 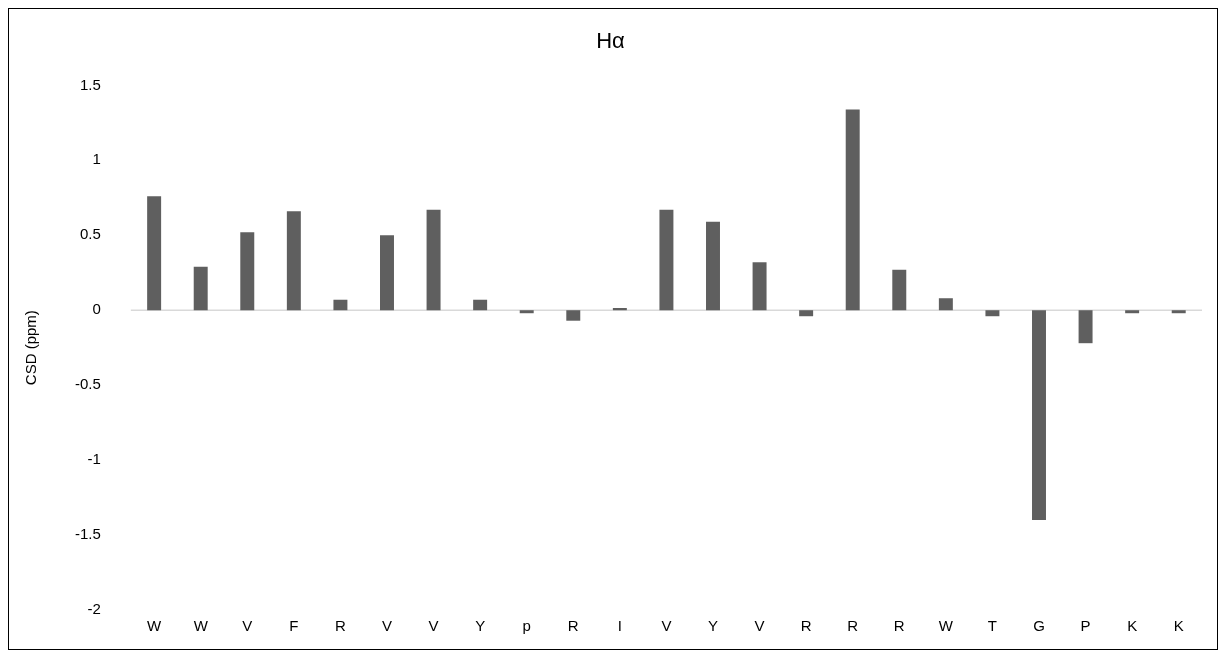 I want to click on x-tick-label: p, so click(x=526, y=626).